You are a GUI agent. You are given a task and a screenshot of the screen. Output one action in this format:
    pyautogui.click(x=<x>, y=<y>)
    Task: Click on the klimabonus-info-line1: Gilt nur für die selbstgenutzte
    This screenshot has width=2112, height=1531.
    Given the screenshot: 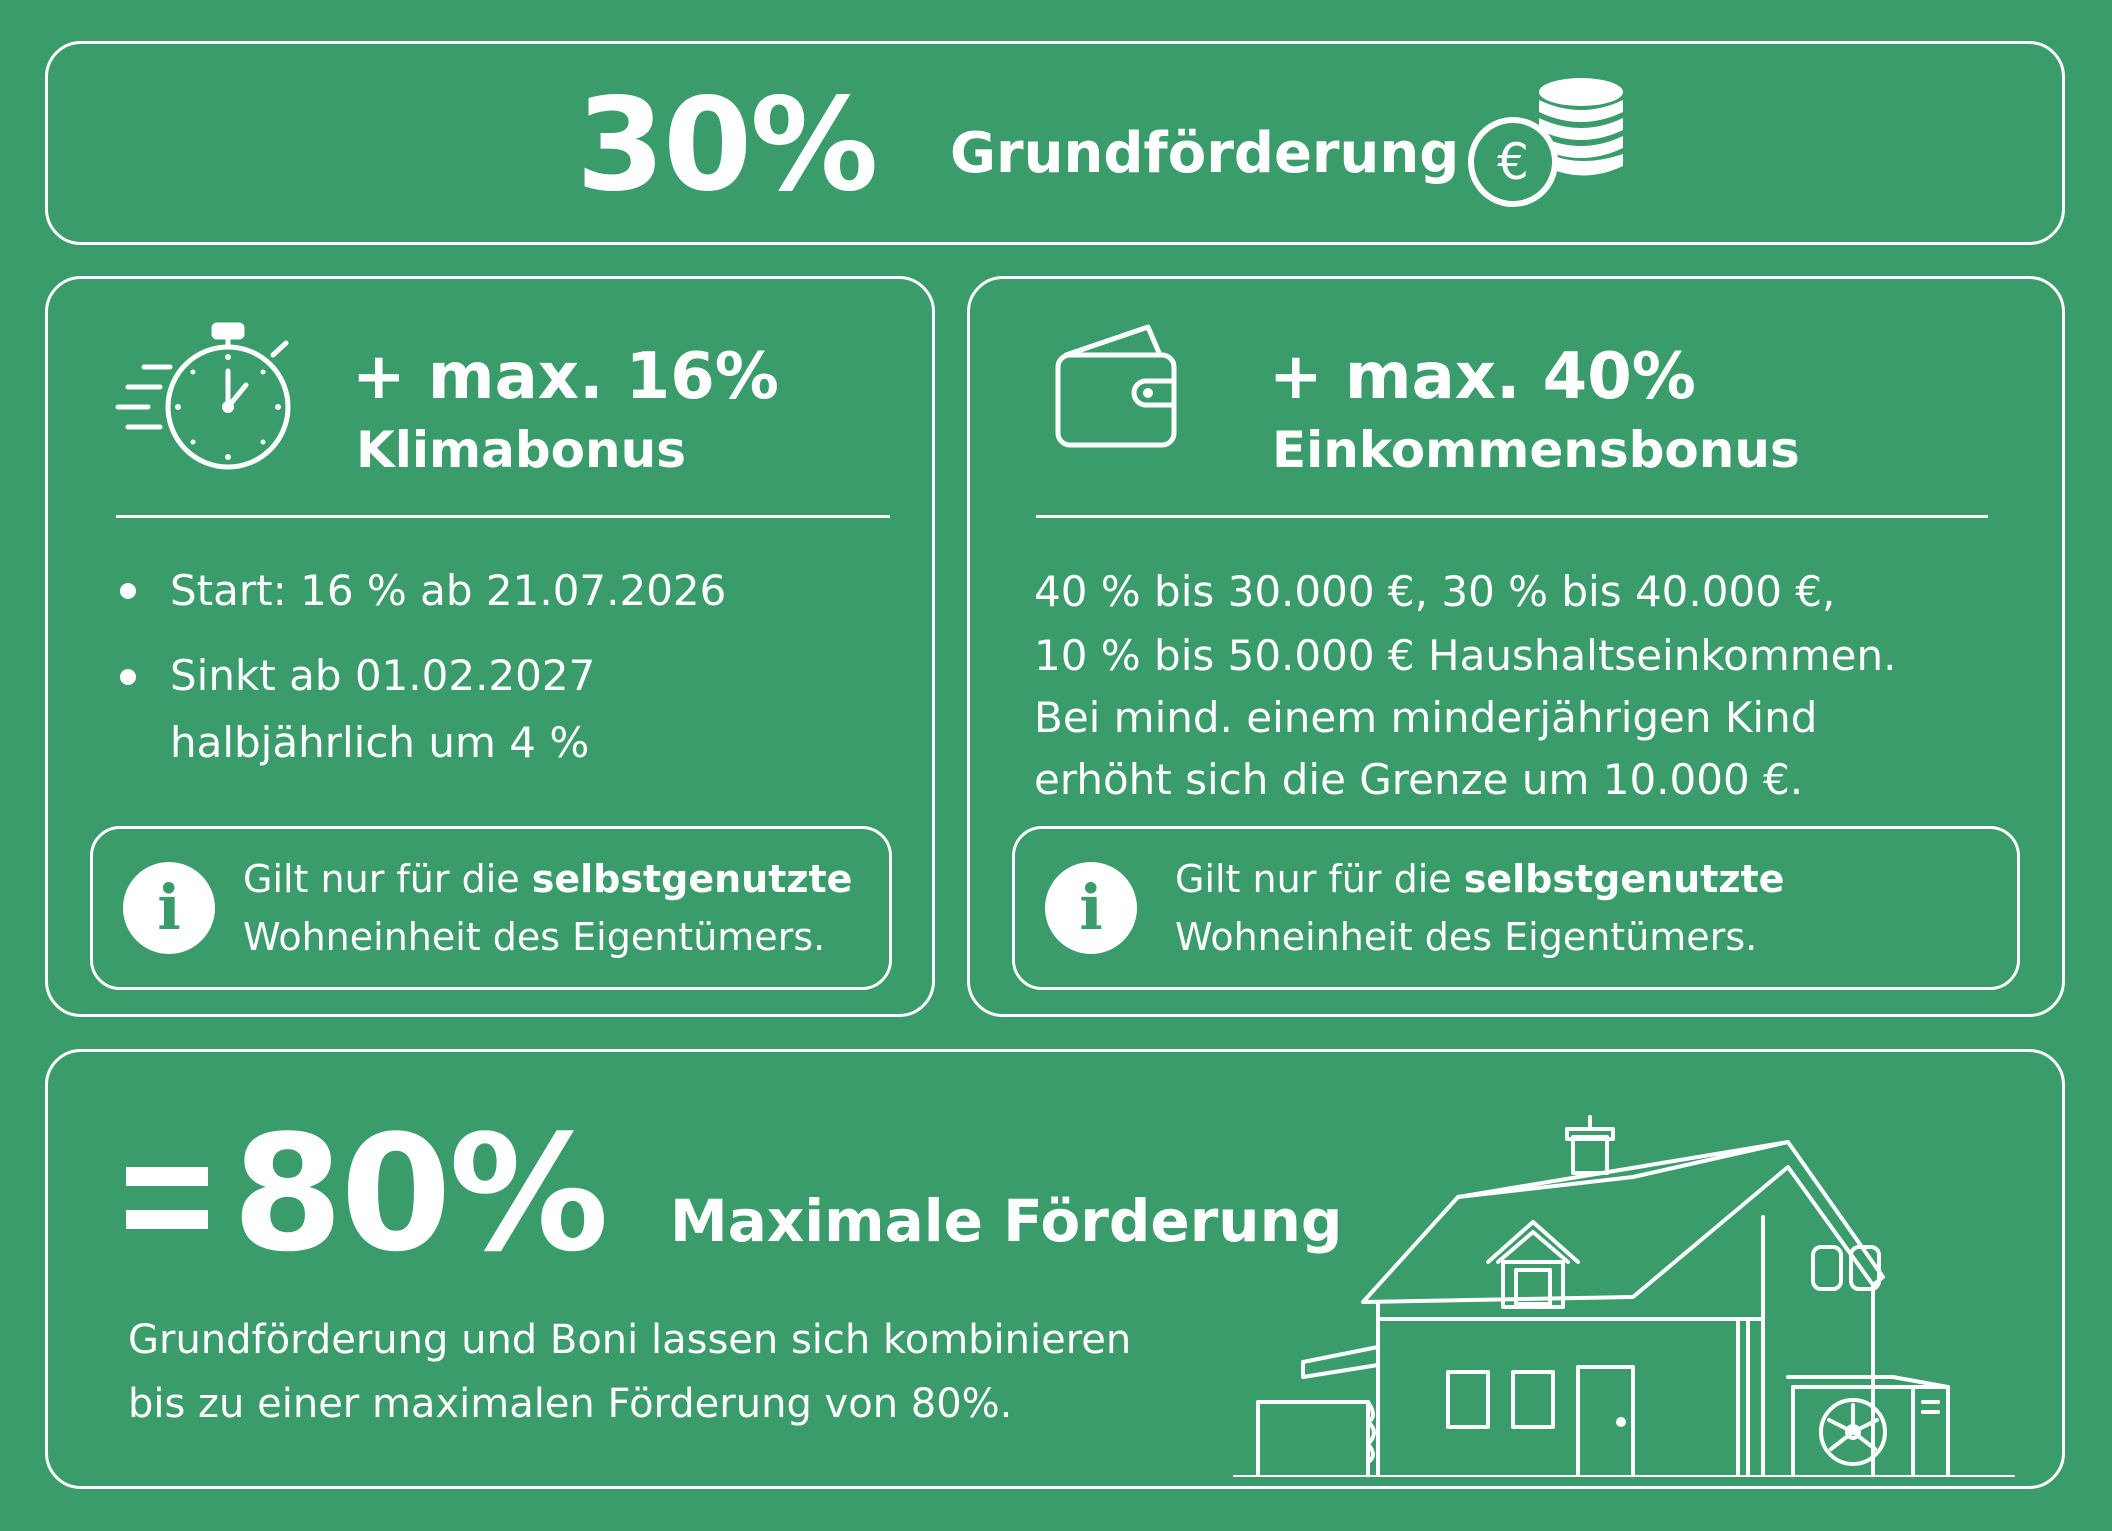 What is the action you would take?
    pyautogui.click(x=547, y=879)
    